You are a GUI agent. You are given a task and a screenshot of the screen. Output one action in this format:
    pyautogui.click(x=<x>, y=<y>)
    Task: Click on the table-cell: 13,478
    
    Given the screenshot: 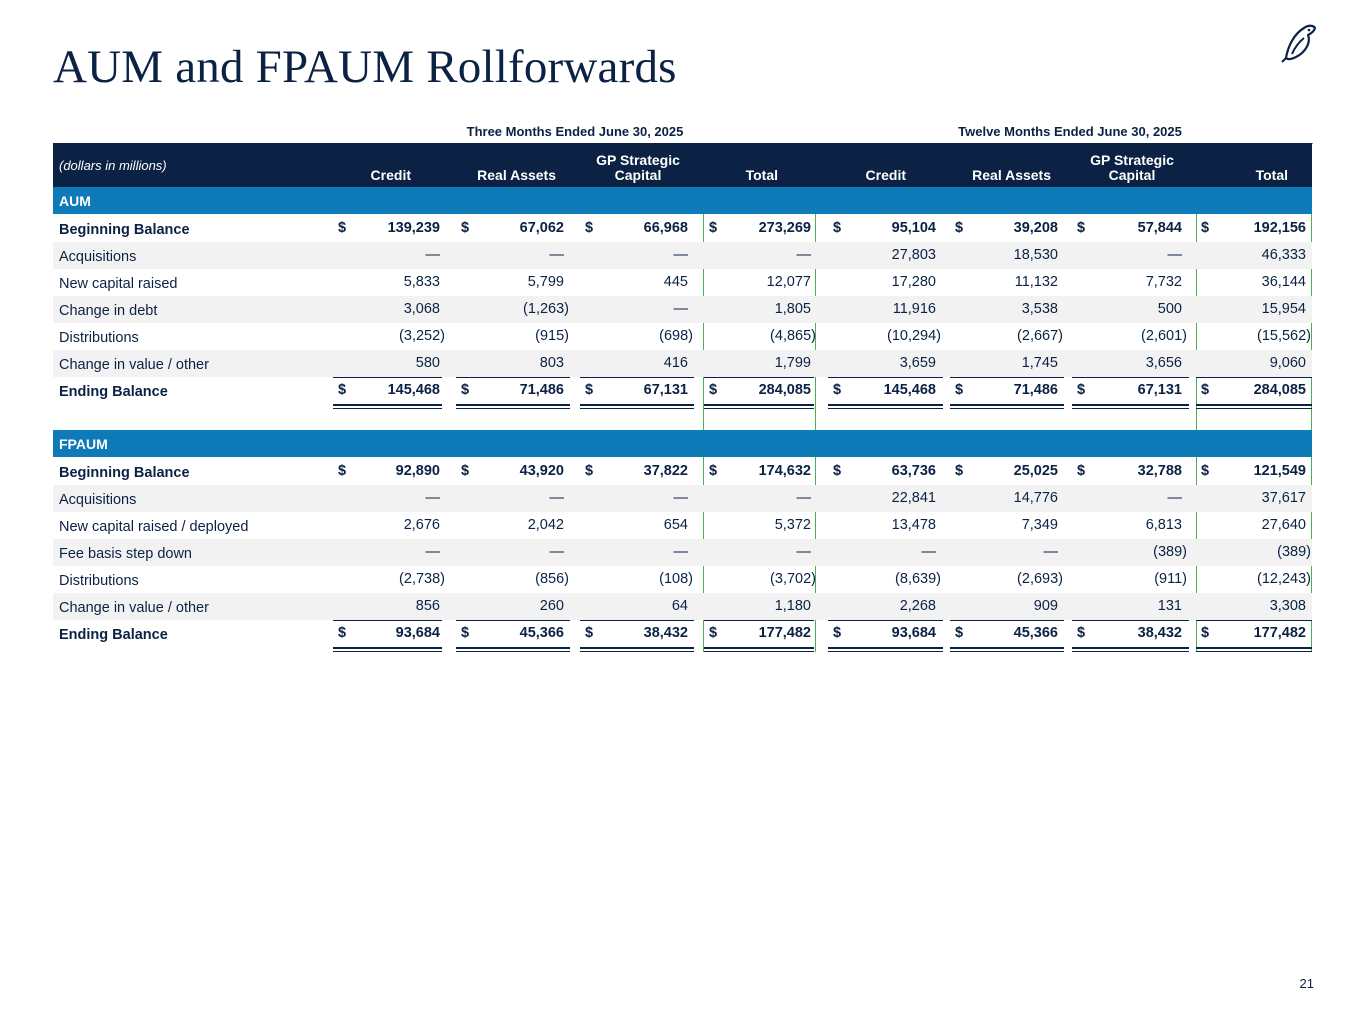 What is the action you would take?
    pyautogui.click(x=913, y=525)
    